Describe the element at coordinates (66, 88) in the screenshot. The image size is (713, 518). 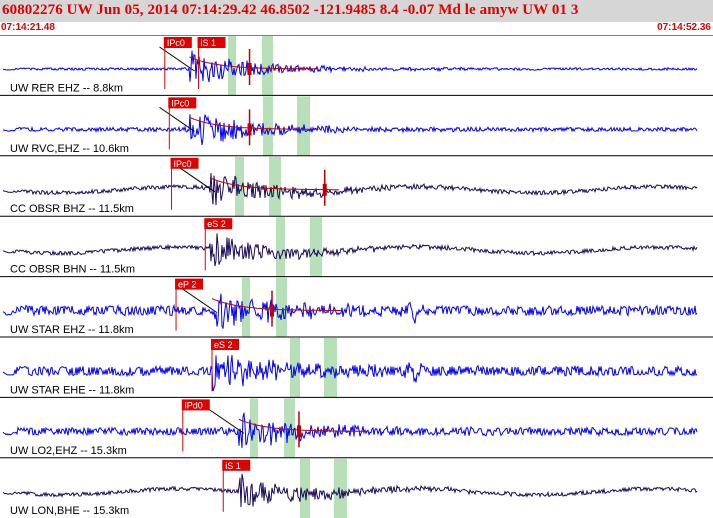
I see `station-label: UW RER EHZ -- 8.8km` at that location.